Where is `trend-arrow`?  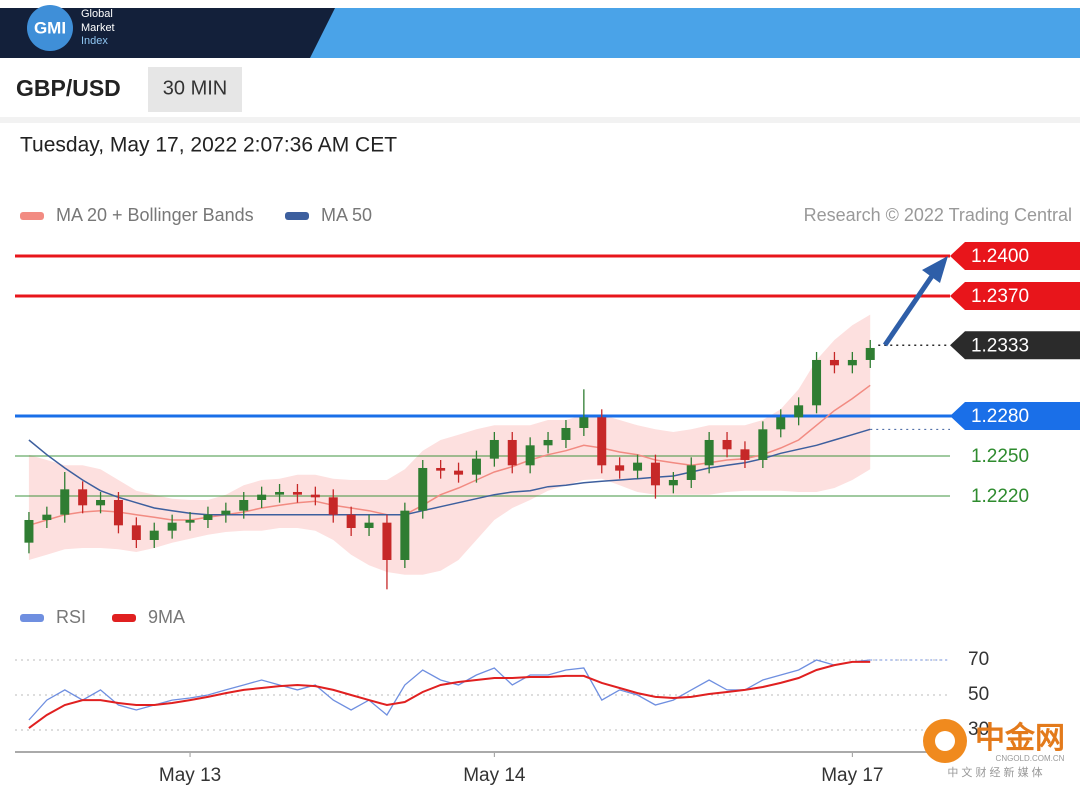 trend-arrow is located at coordinates (908, 310).